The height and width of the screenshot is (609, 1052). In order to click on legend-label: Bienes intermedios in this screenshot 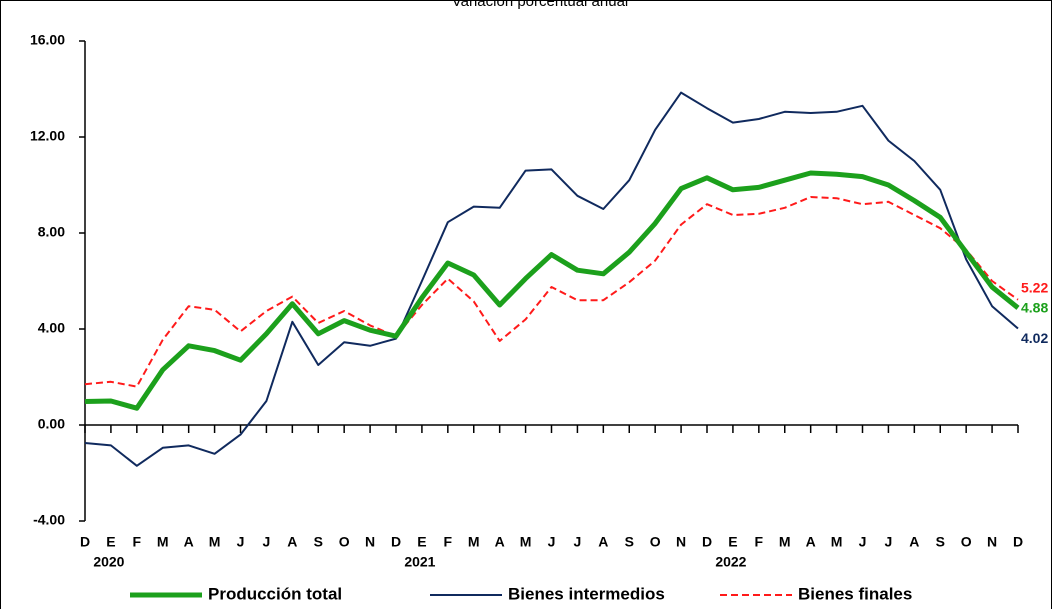, I will do `click(586, 593)`.